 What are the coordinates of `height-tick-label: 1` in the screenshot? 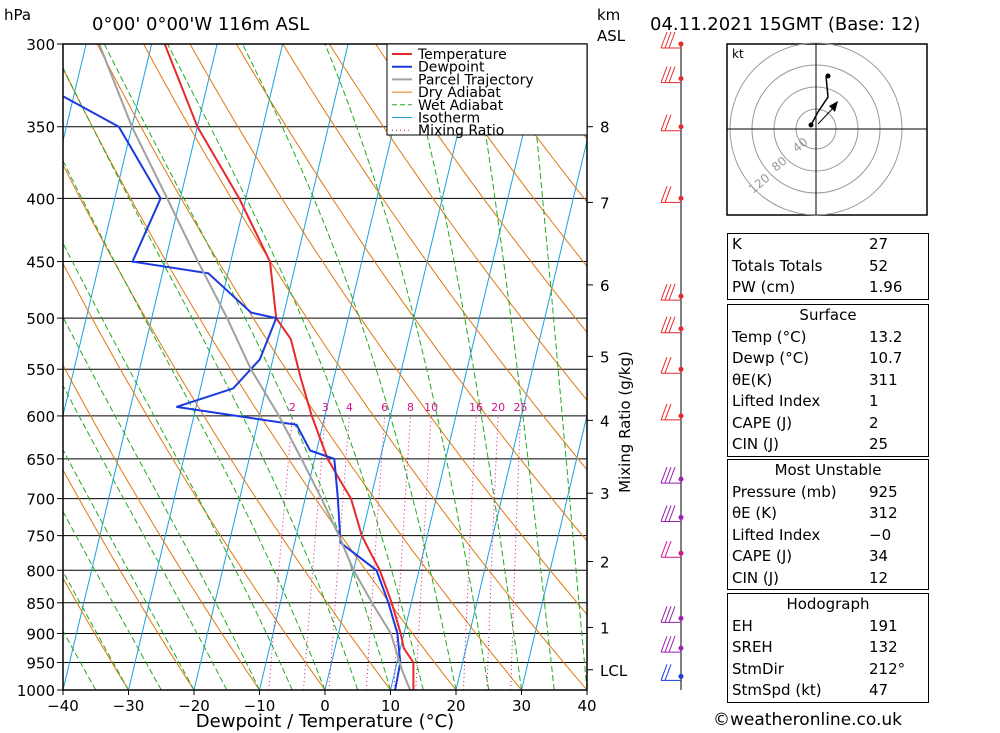 It's located at (605, 628).